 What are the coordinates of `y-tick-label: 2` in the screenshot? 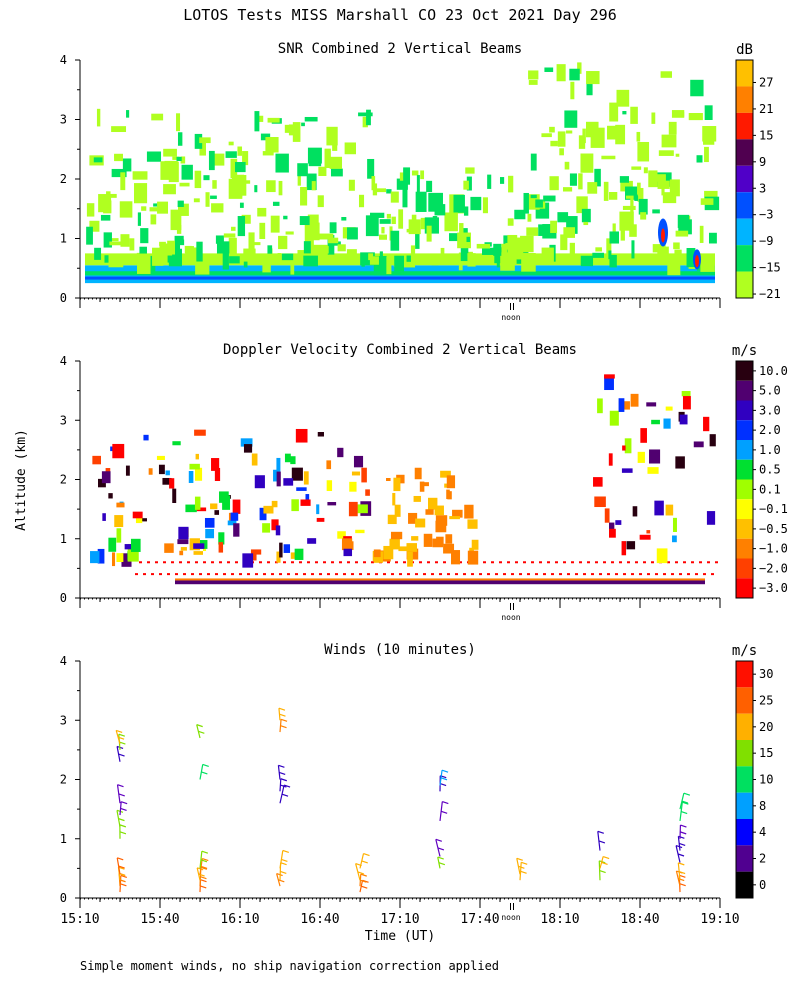 It's located at (63, 179).